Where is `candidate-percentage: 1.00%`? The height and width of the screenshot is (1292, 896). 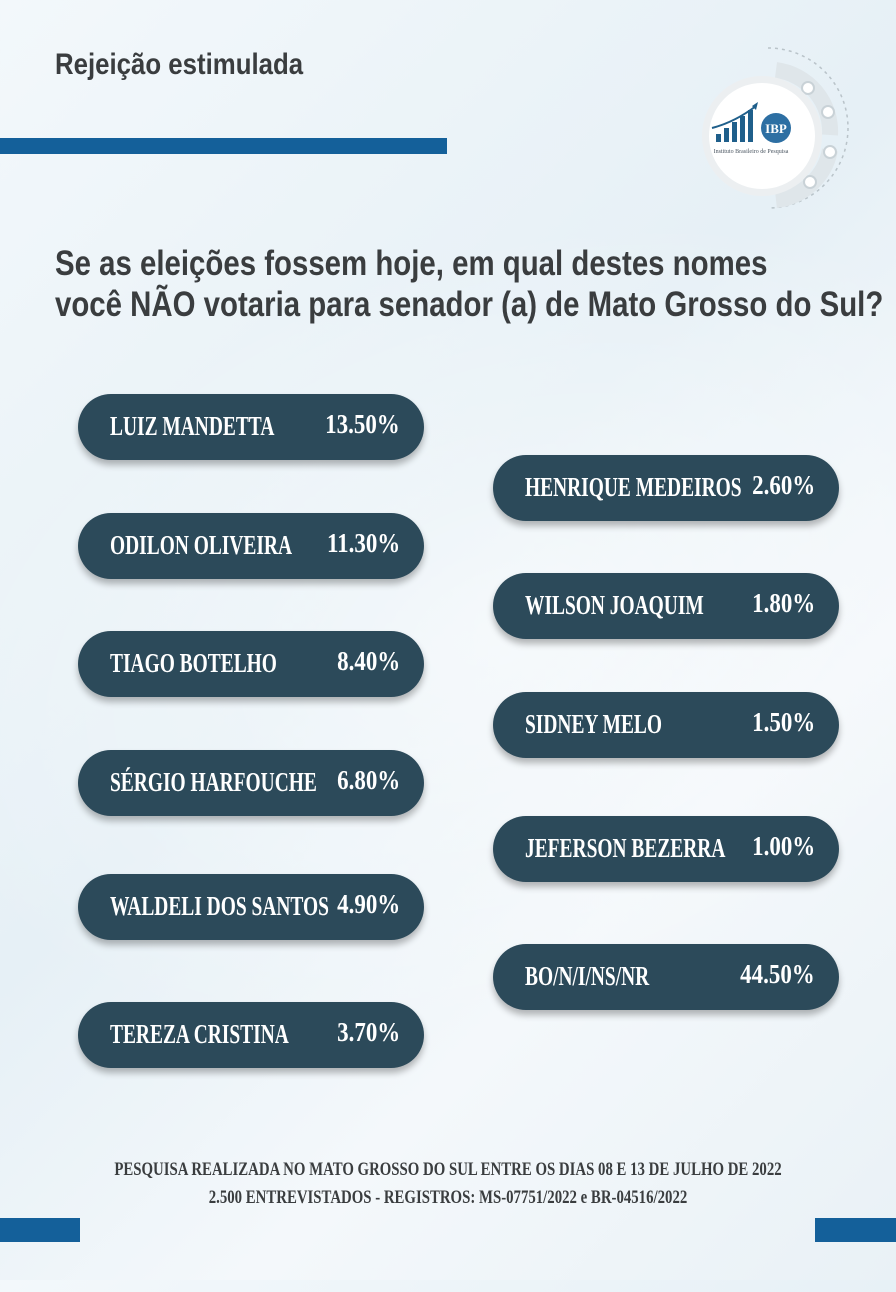
candidate-percentage: 1.00% is located at coordinates (783, 846).